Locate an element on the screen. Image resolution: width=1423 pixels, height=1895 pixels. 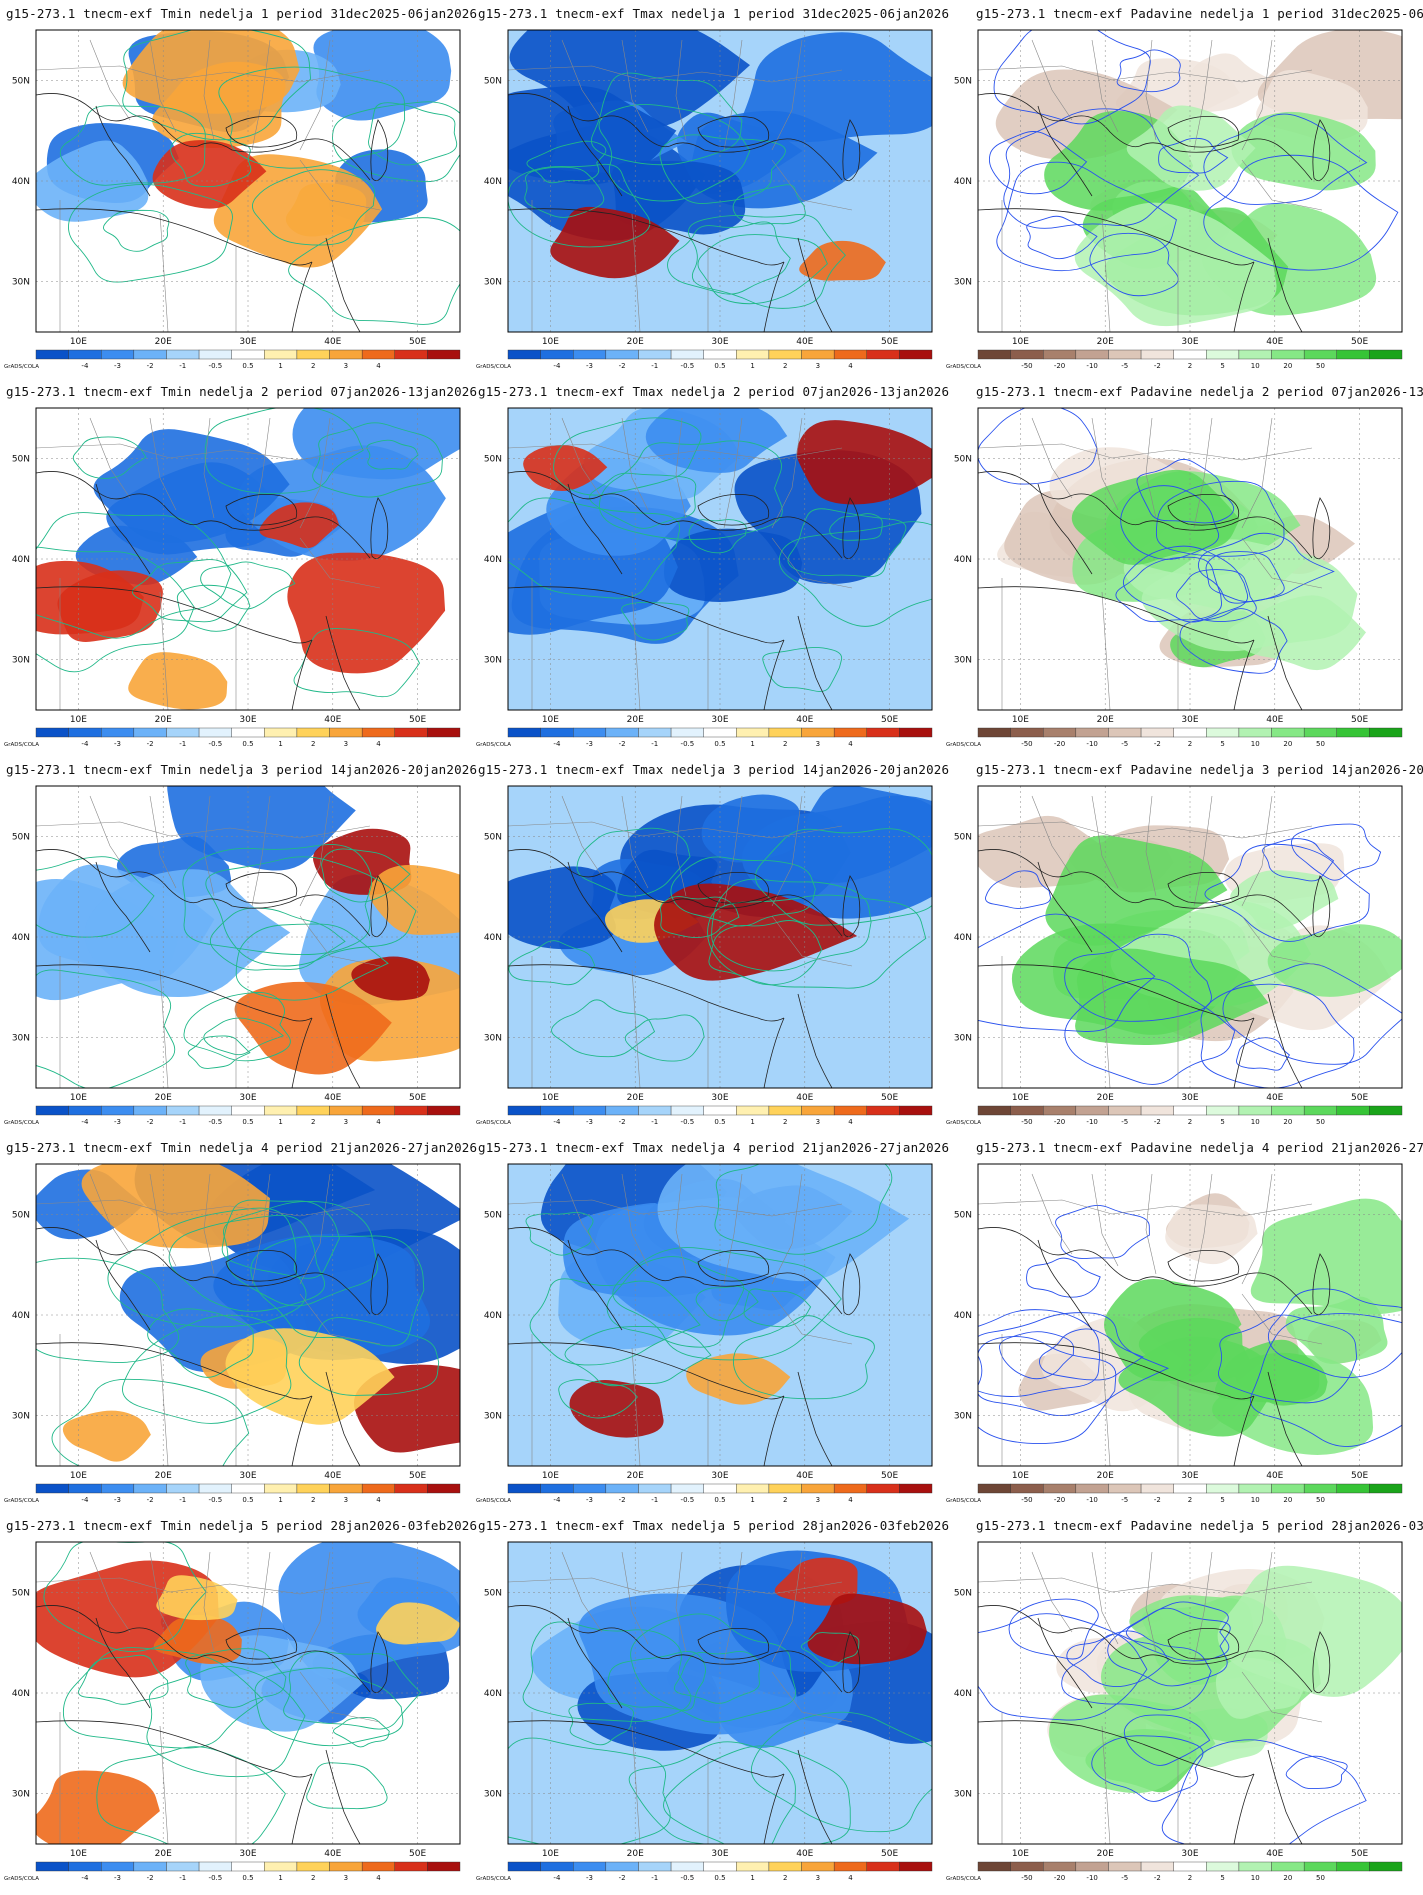
latitude-tick-label: 40N is located at coordinates (21, 938).